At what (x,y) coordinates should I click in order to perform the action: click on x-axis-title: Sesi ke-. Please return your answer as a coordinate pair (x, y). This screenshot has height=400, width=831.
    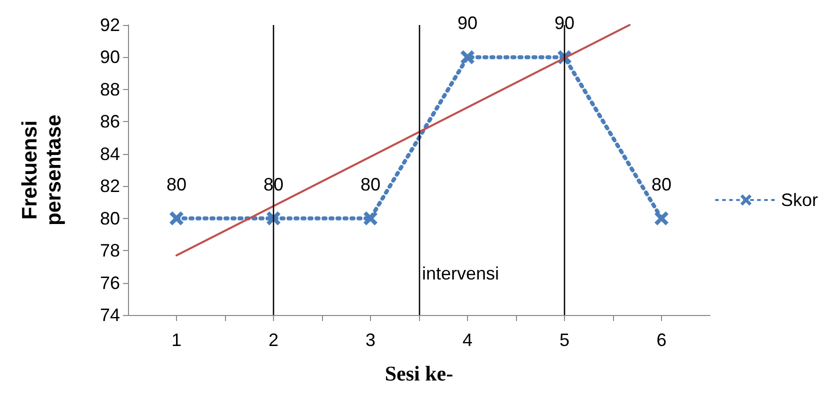
    Looking at the image, I should click on (419, 374).